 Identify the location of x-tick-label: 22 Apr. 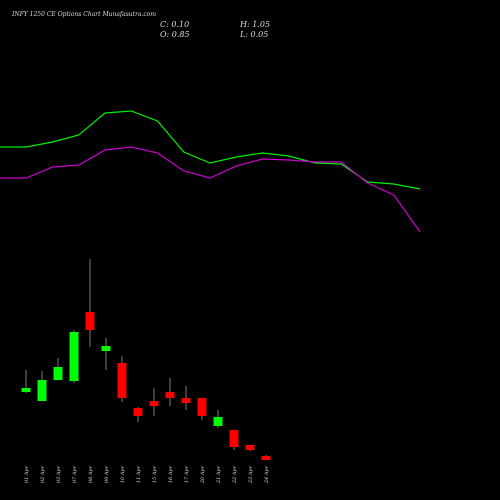
(235, 474).